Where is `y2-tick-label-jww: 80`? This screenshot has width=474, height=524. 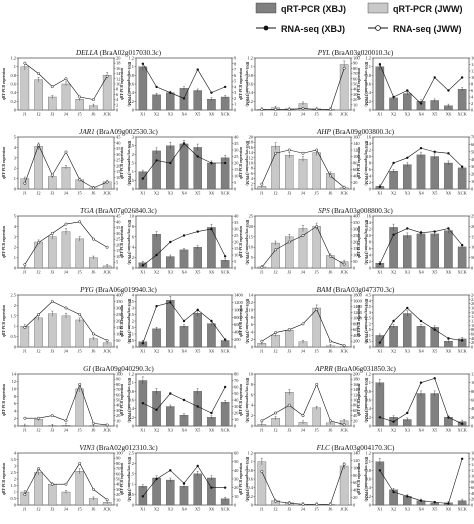
y2-tick-label-jww: 80 is located at coordinates (355, 475).